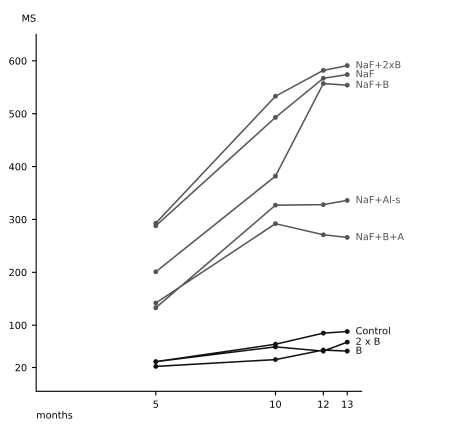  I want to click on series-label: NaF+2xB, so click(378, 64).